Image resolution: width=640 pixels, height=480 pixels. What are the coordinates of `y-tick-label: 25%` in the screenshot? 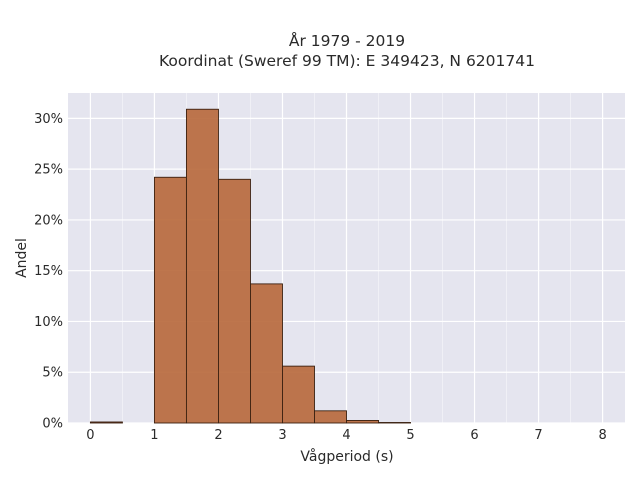 It's located at (48, 170).